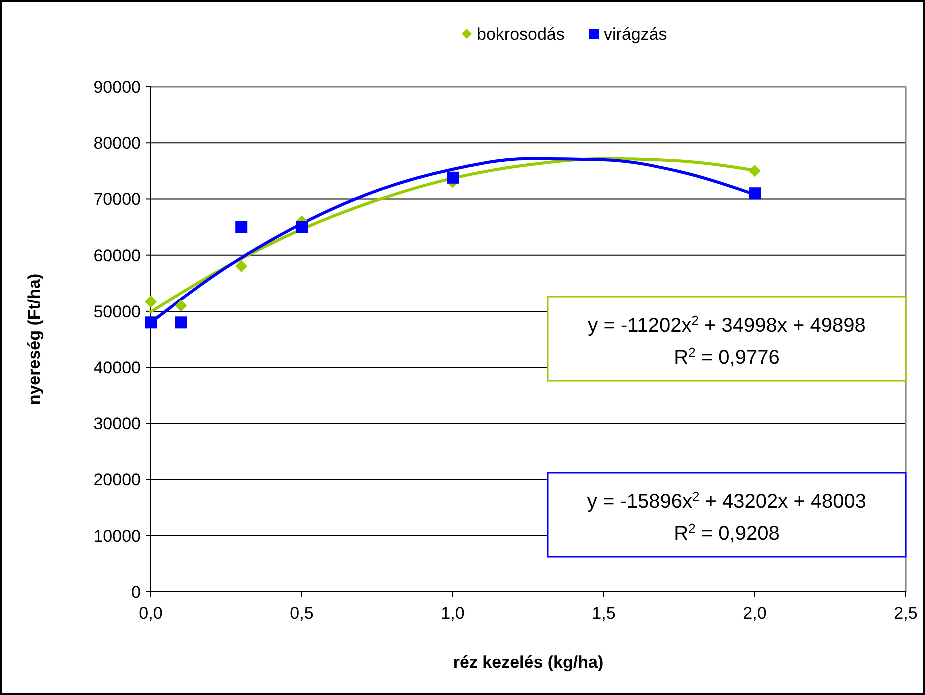 The width and height of the screenshot is (925, 695). What do you see at coordinates (117, 368) in the screenshot?
I see `y-tick-label: 40000` at bounding box center [117, 368].